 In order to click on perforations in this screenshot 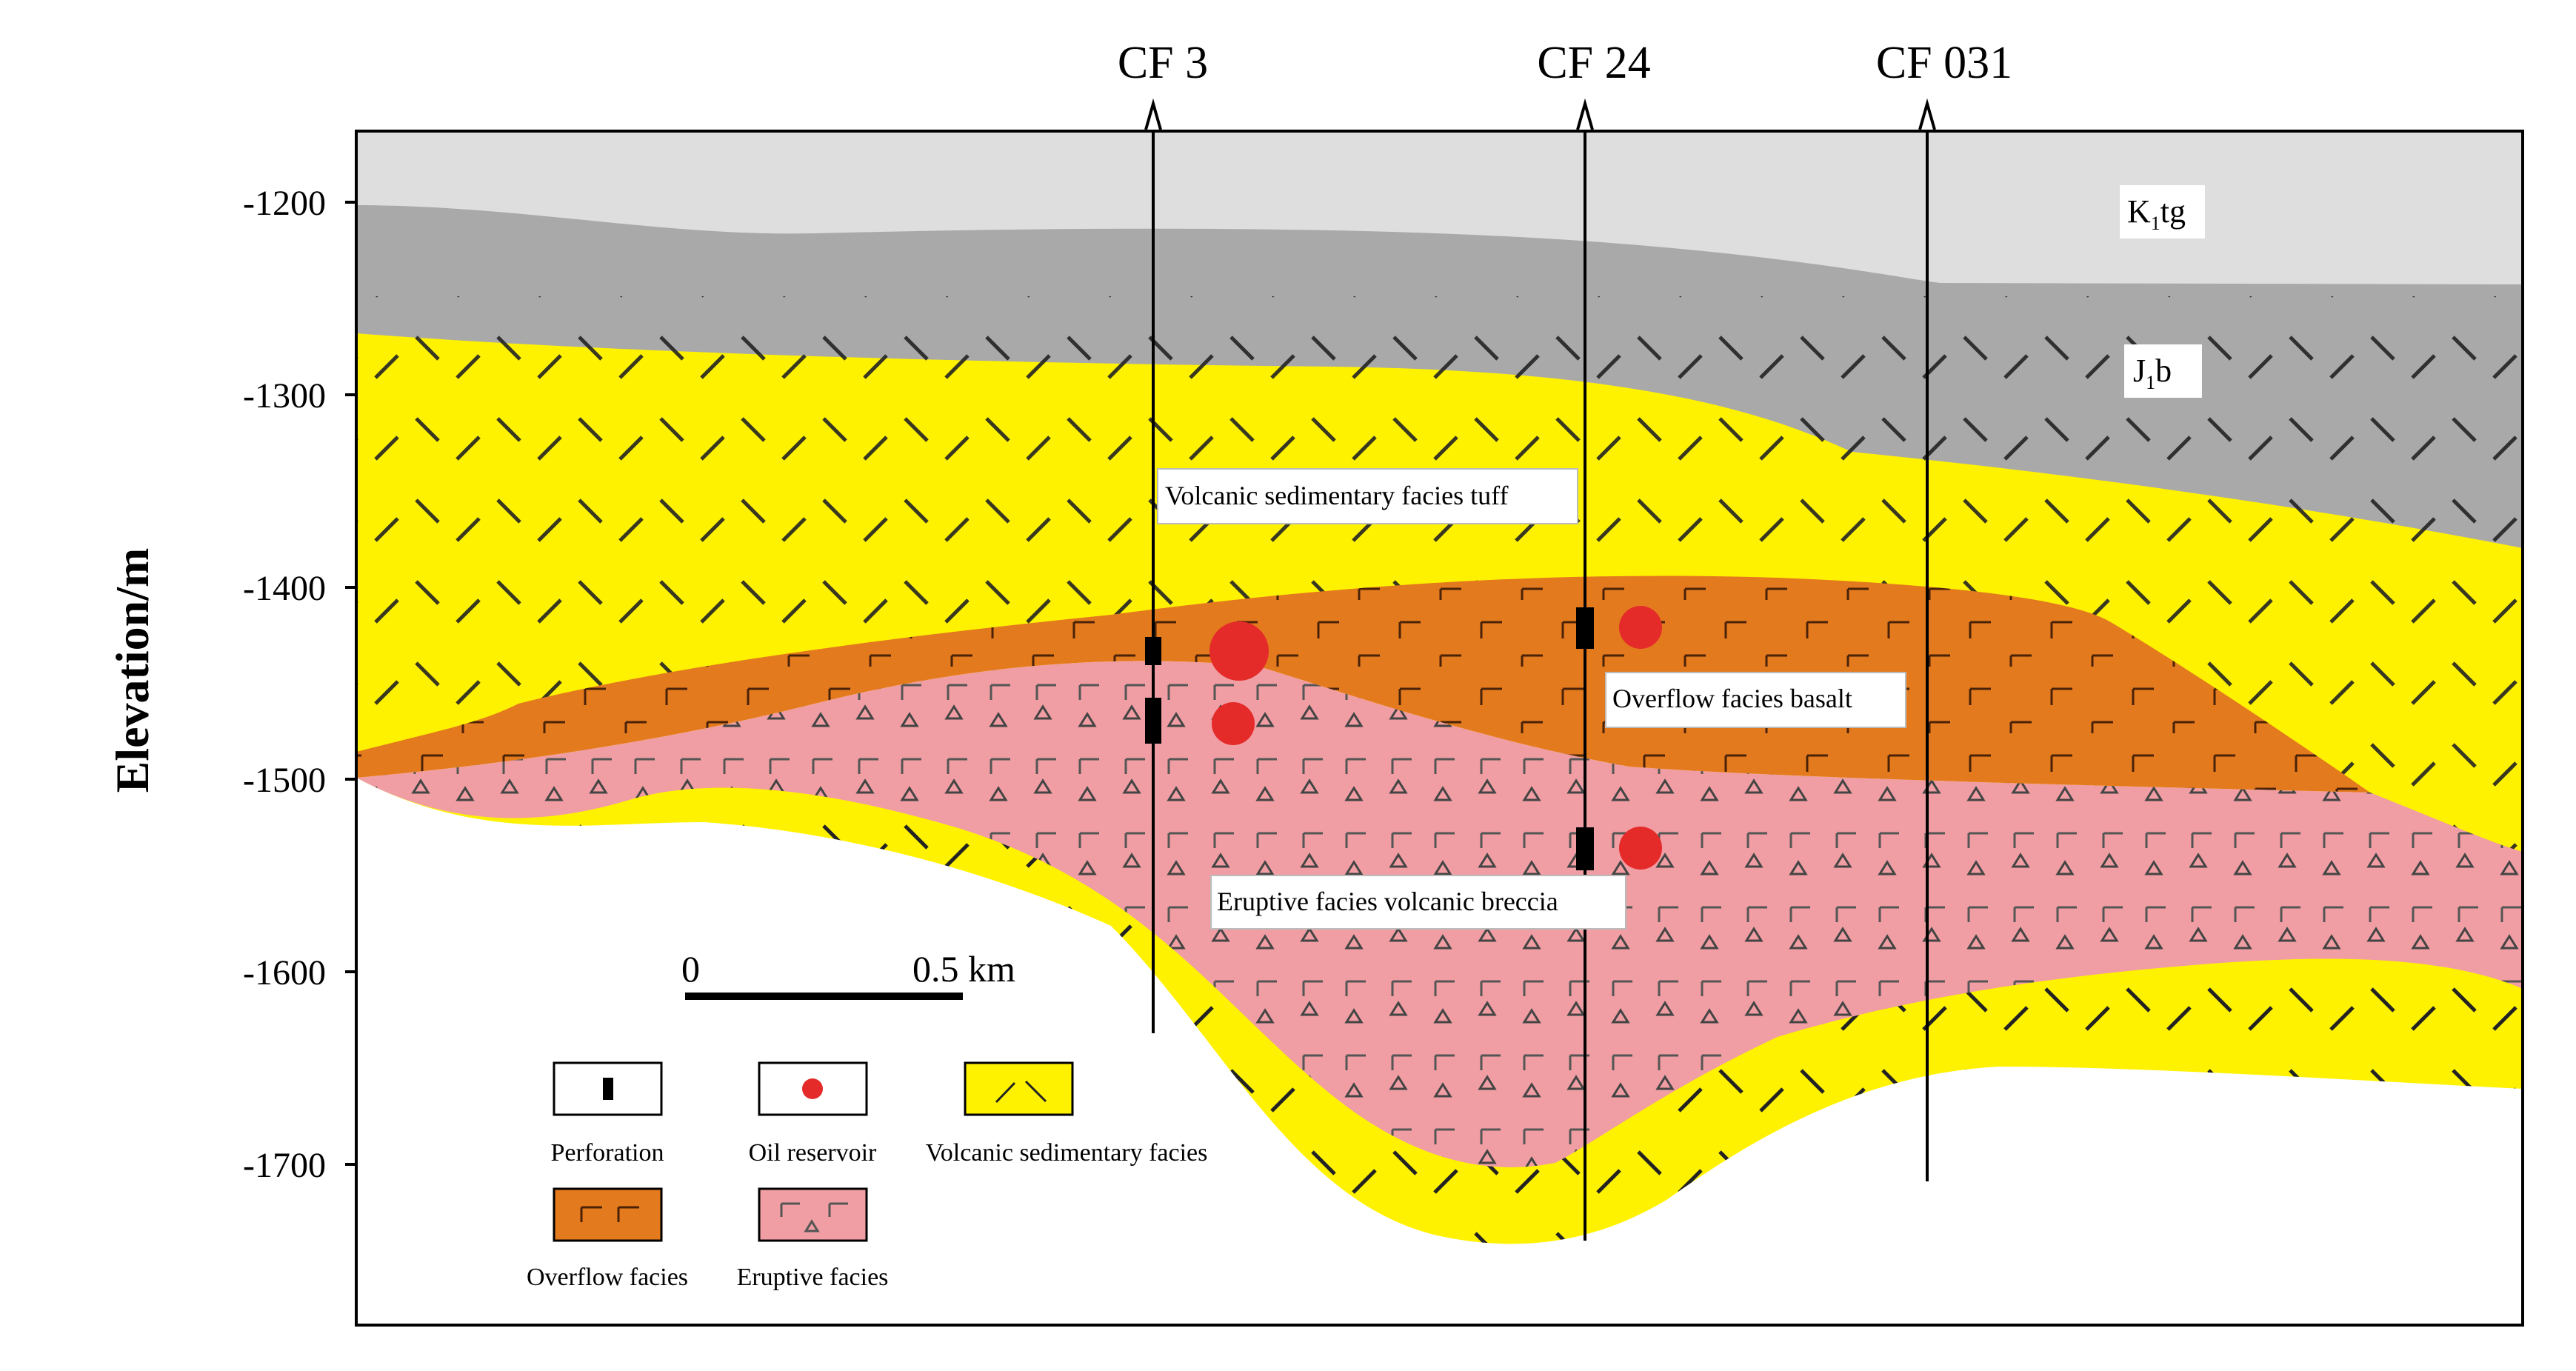, I will do `click(1369, 738)`.